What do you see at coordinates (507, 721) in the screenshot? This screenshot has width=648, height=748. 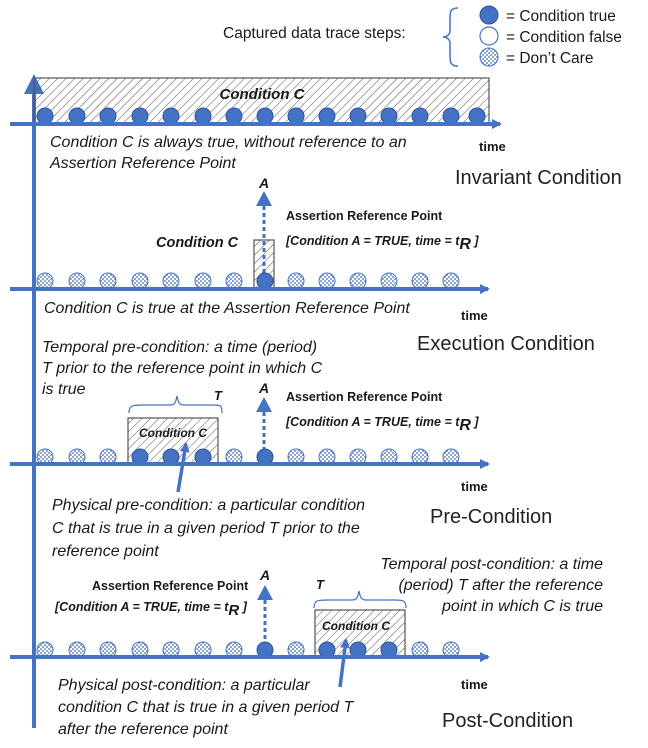 I see `post-heading: Post-Condition` at bounding box center [507, 721].